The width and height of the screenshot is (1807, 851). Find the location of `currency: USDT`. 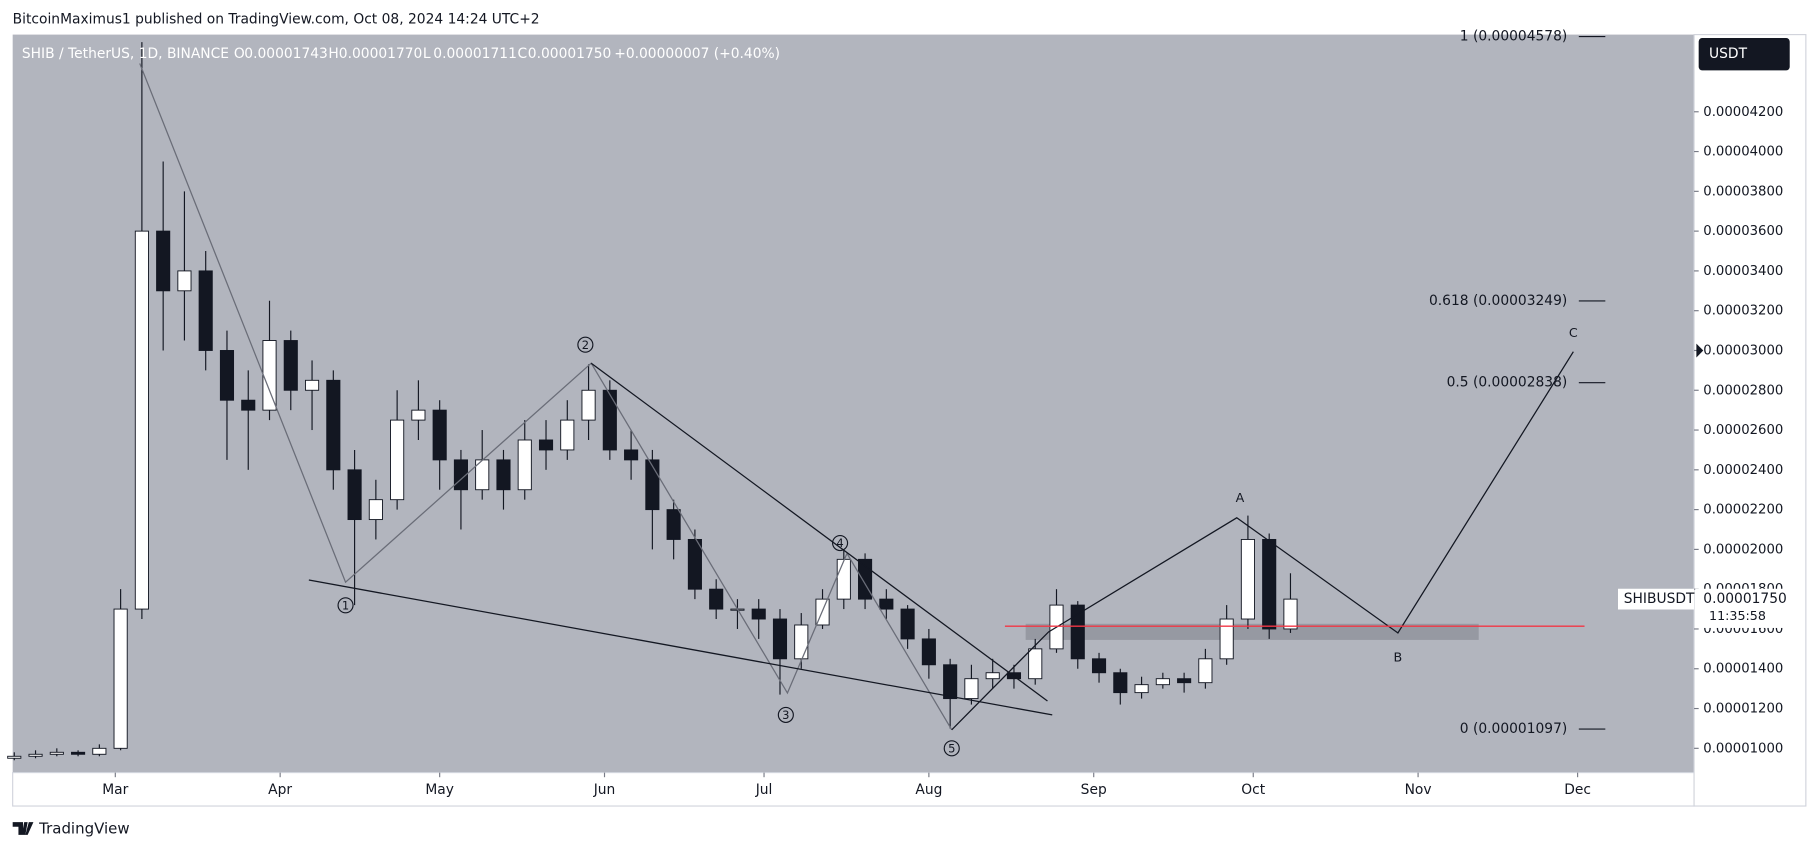

currency: USDT is located at coordinates (1728, 54).